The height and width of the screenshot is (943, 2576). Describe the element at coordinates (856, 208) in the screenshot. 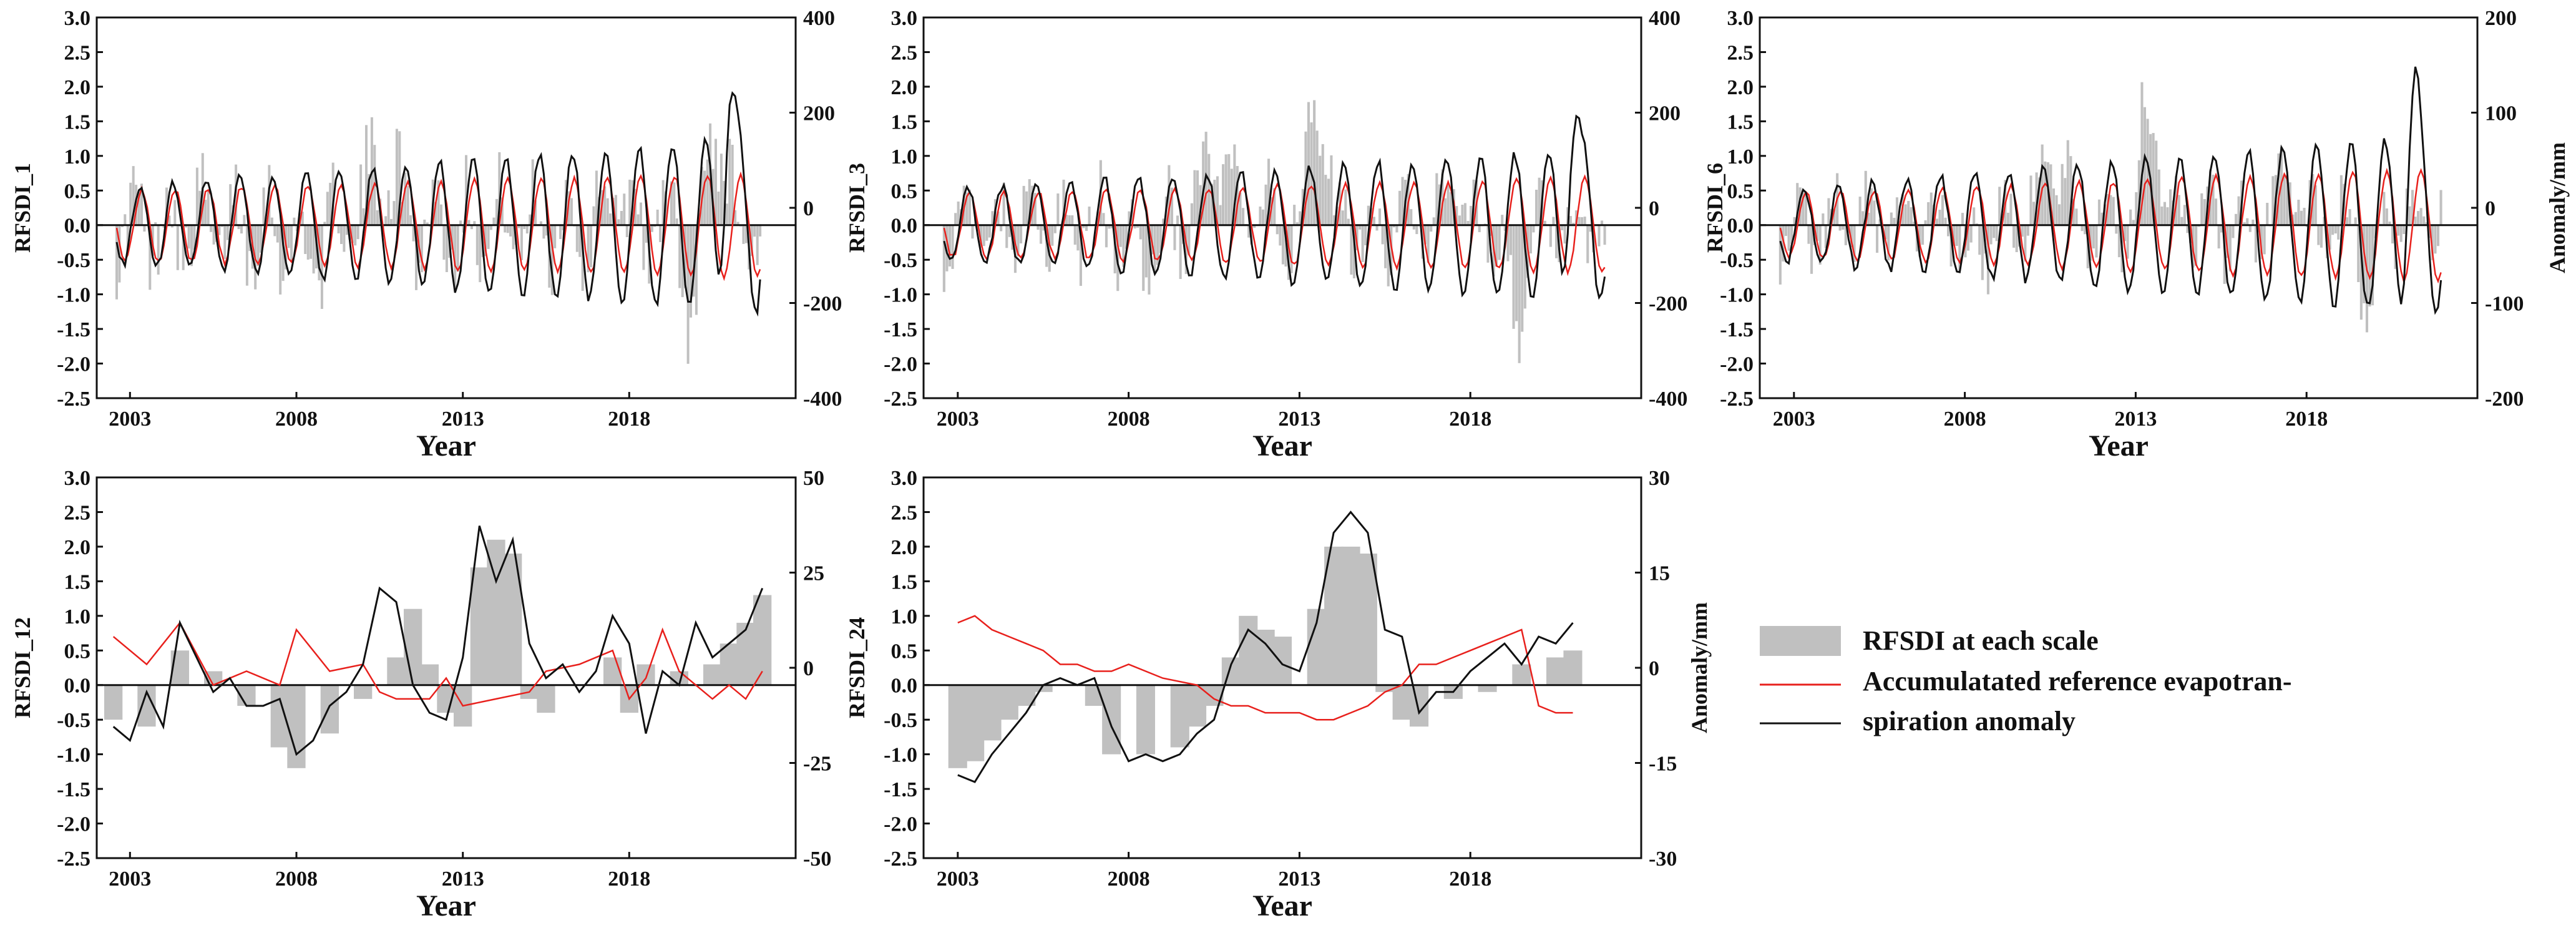

I see `y-axis-label: RFSDI_3` at that location.